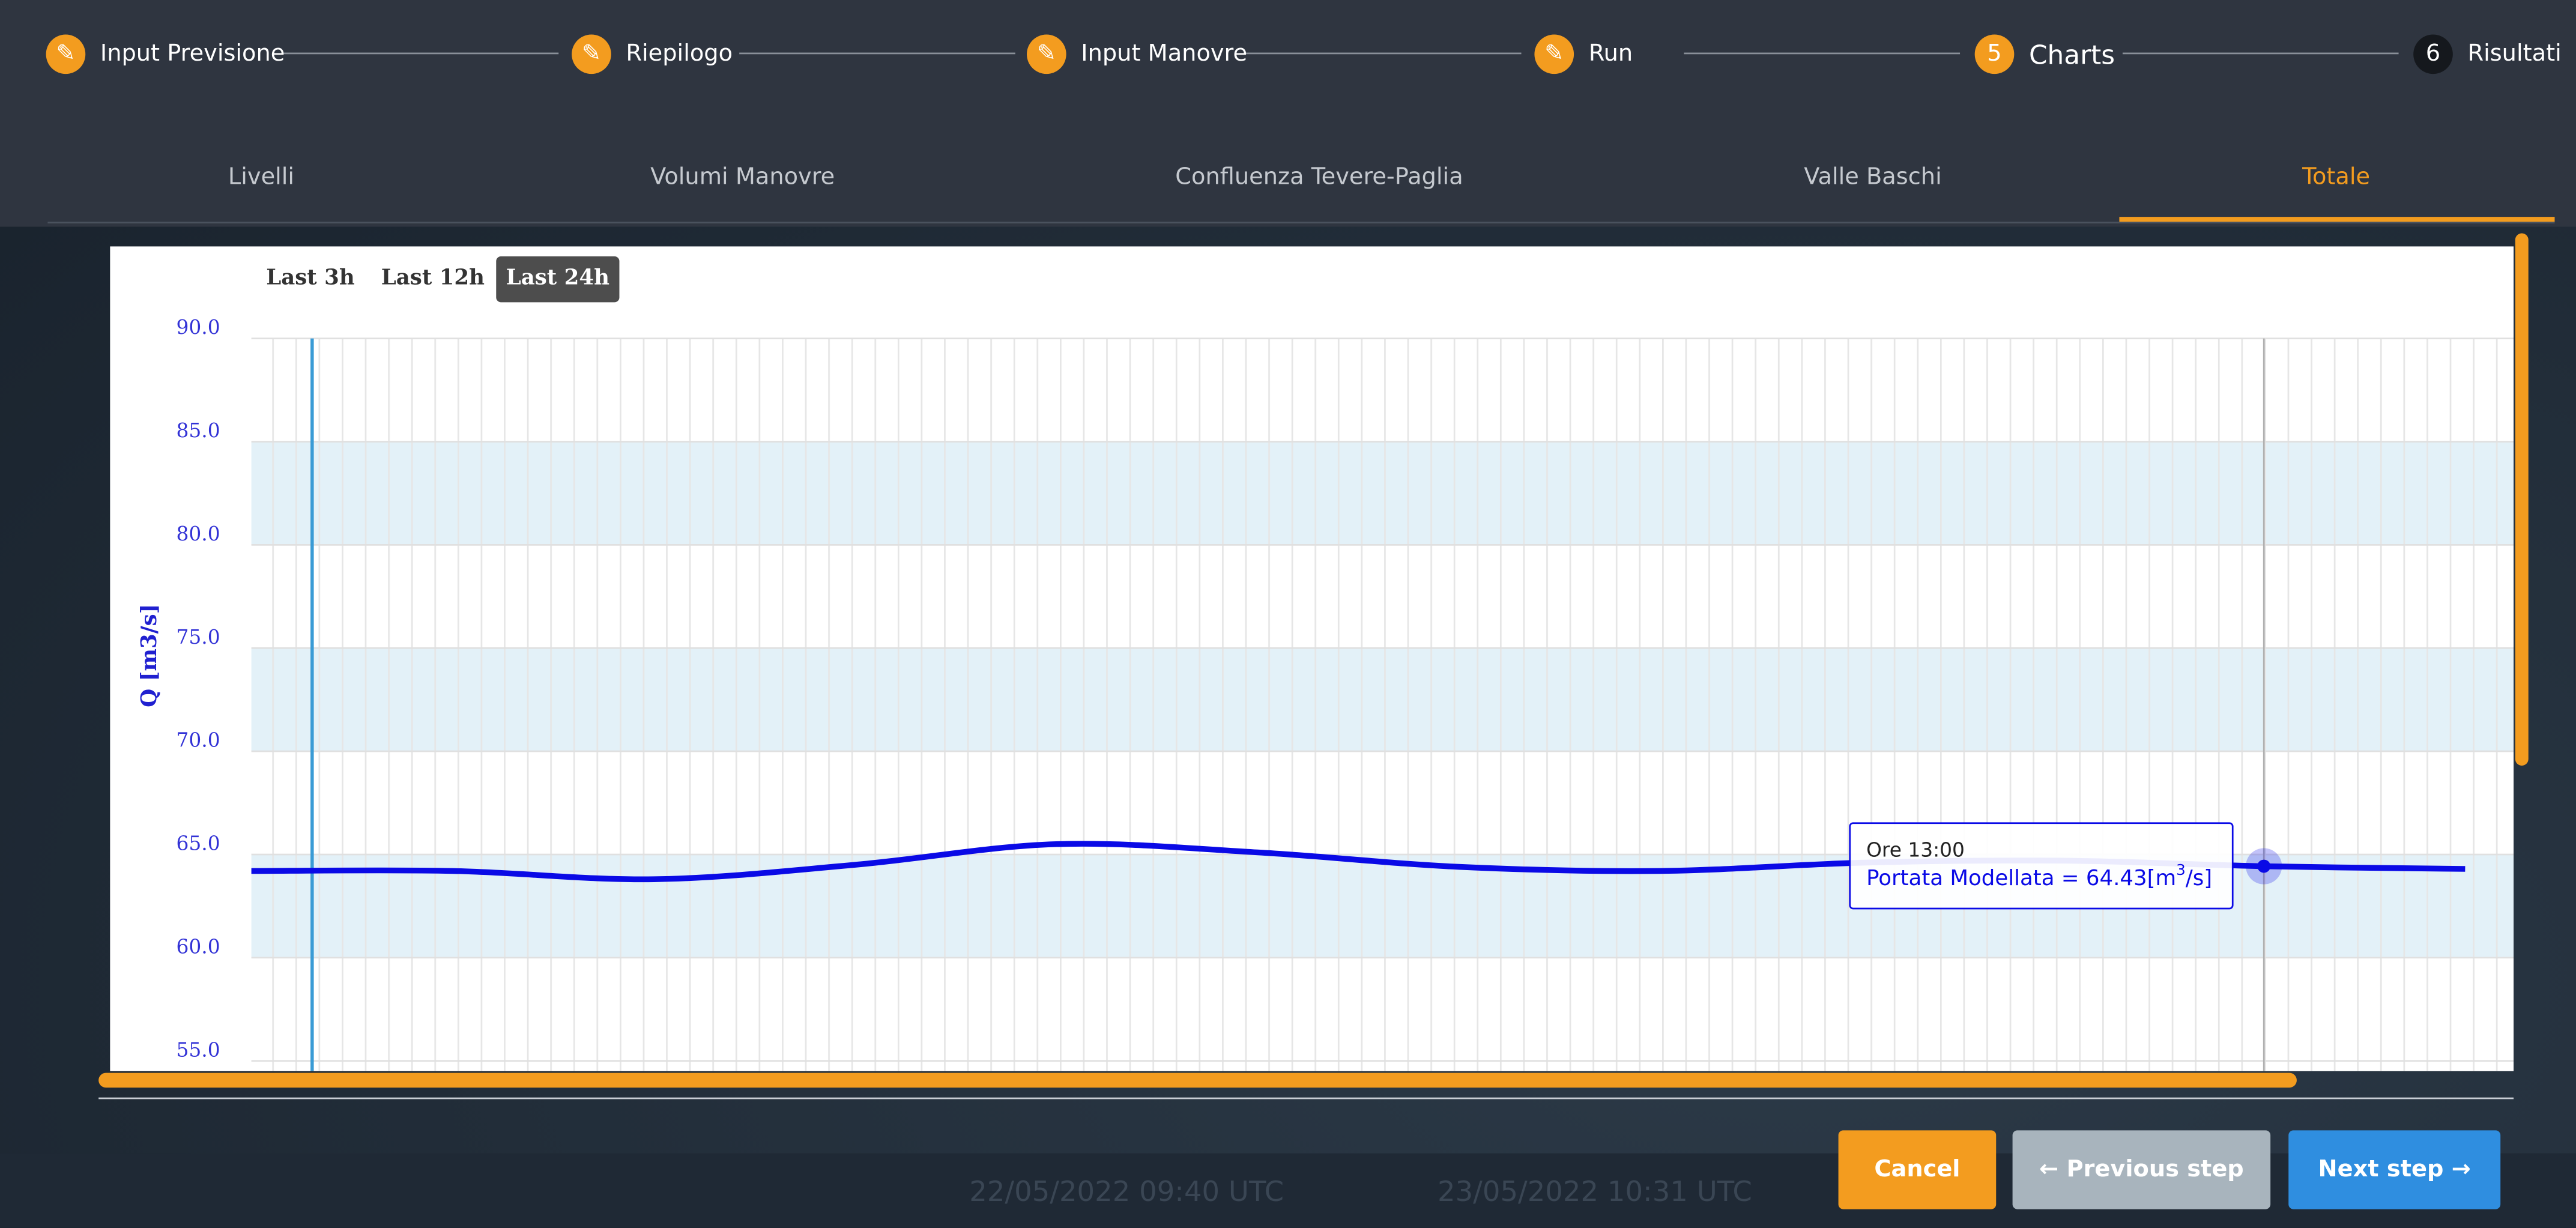  I want to click on step: ✎ Input Previsione, so click(165, 54).